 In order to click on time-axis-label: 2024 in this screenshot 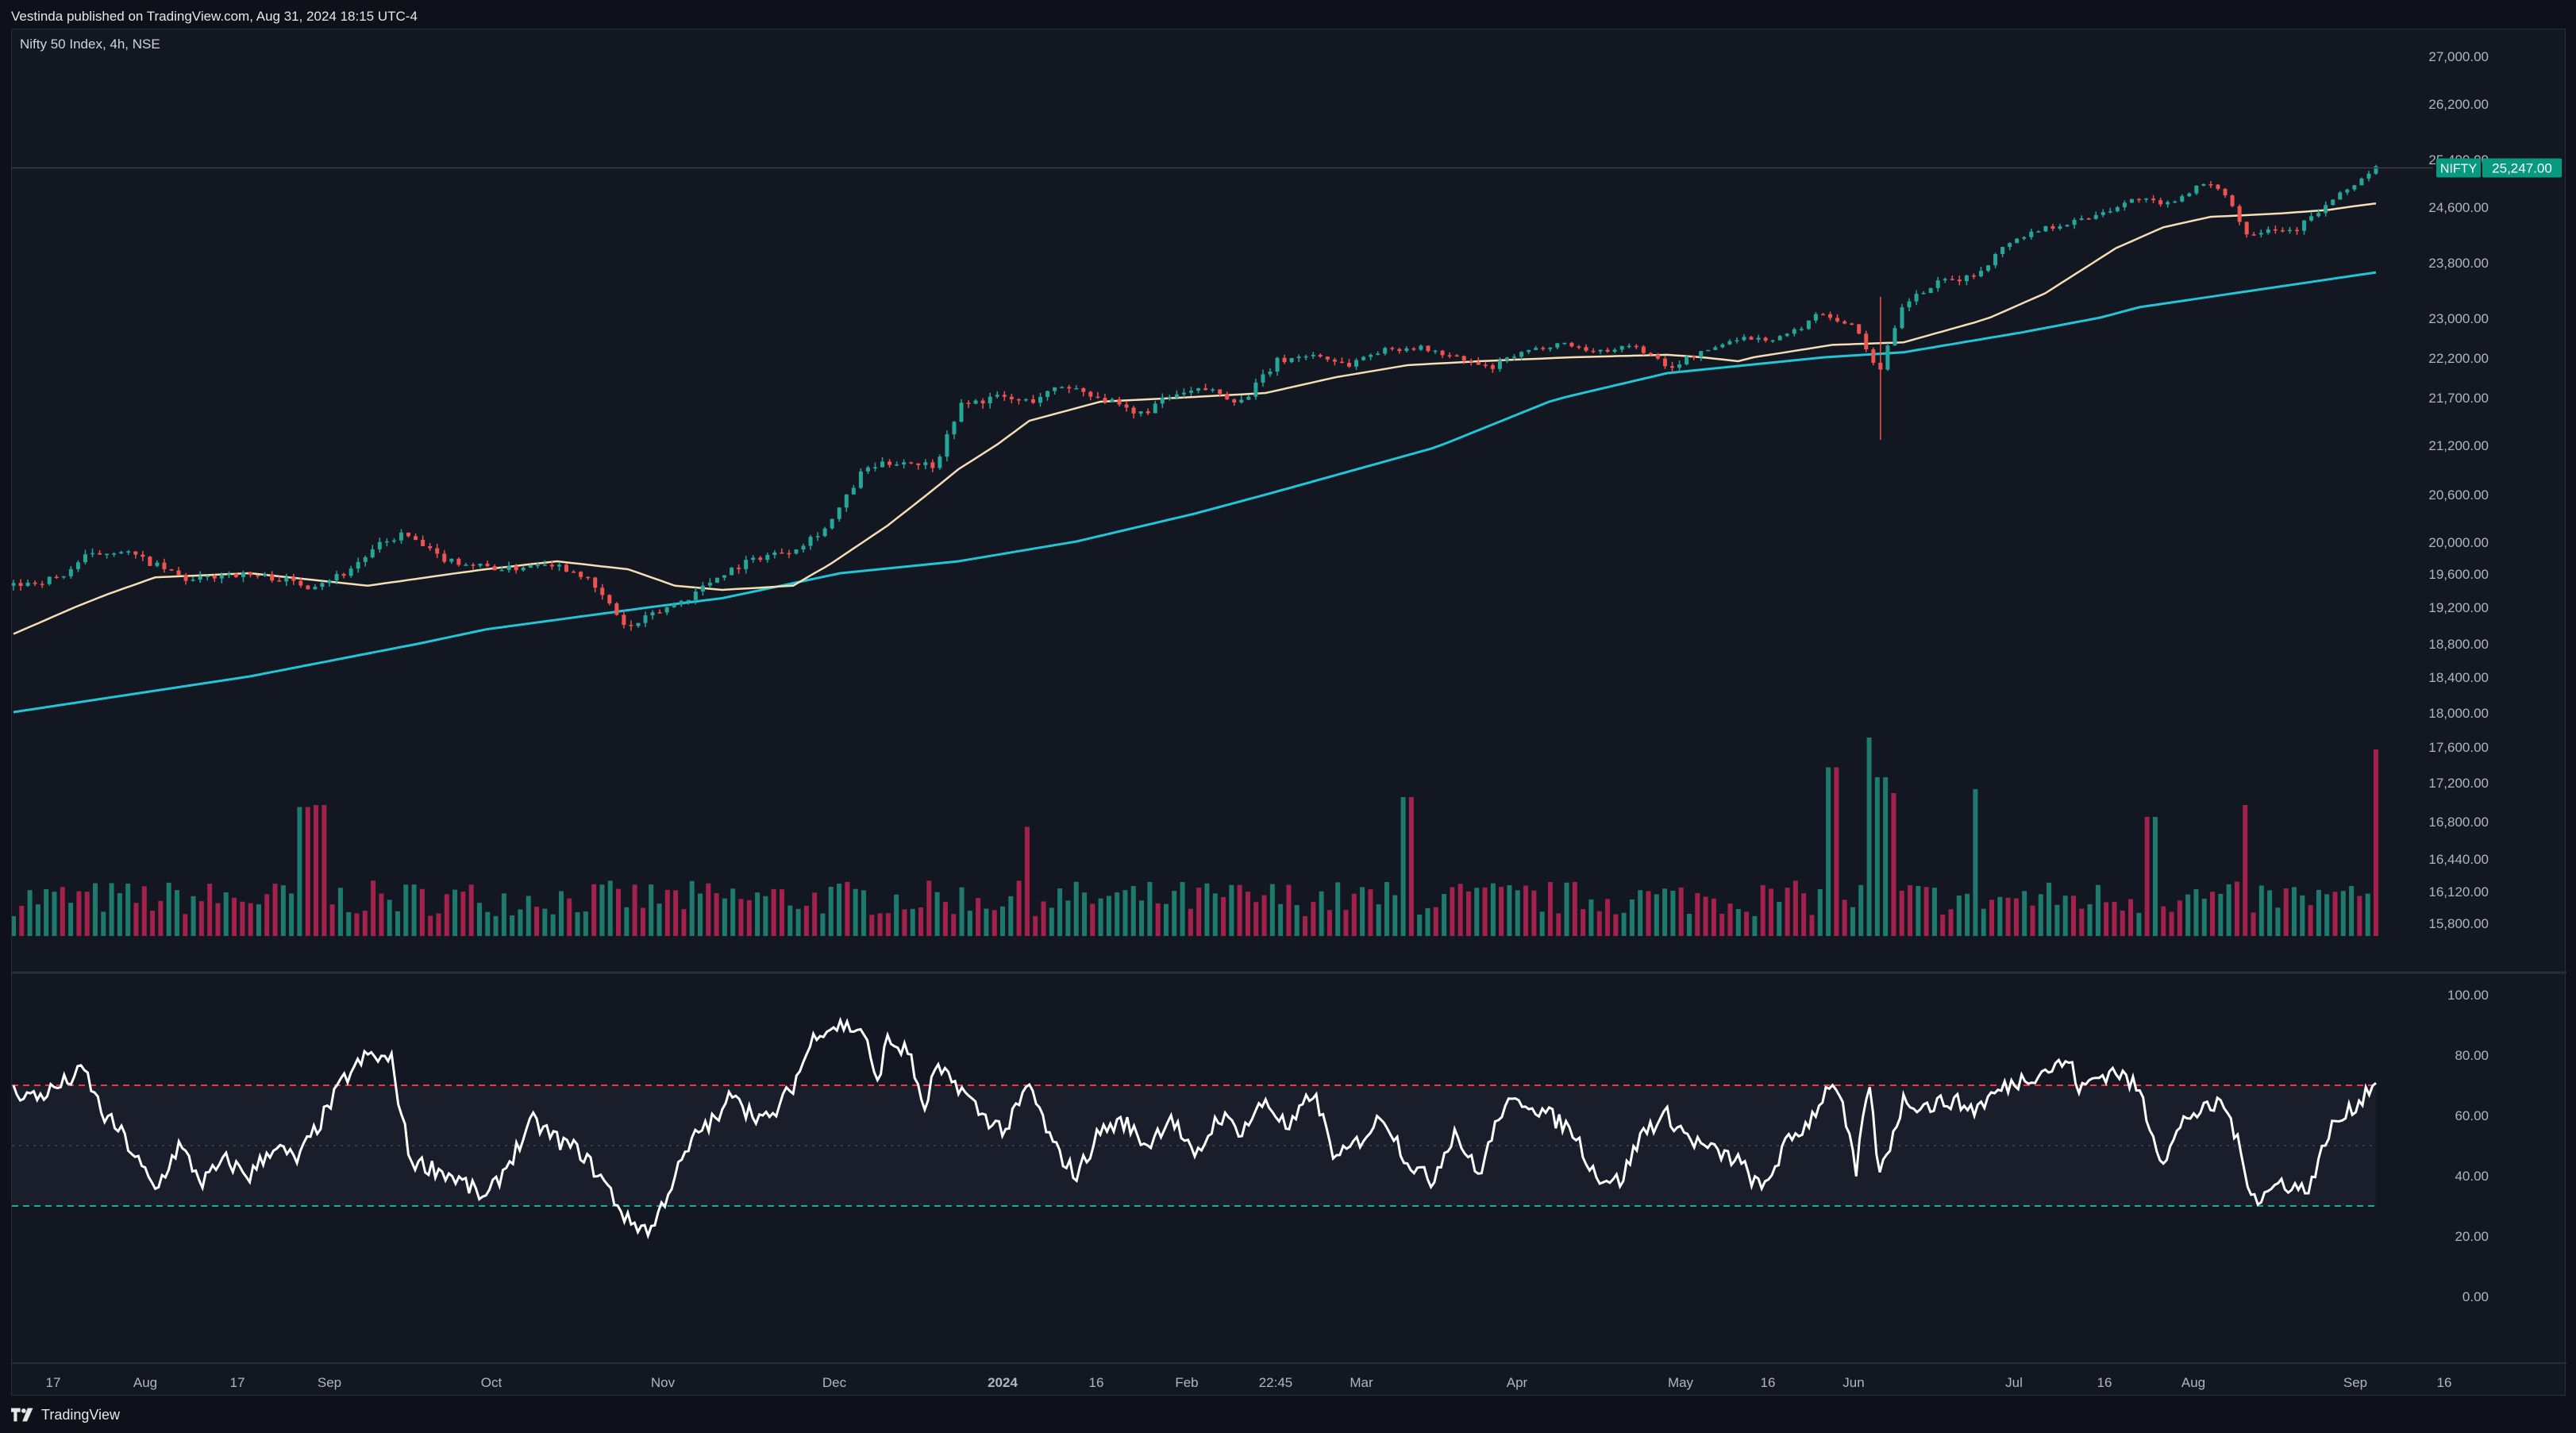, I will do `click(1003, 1382)`.